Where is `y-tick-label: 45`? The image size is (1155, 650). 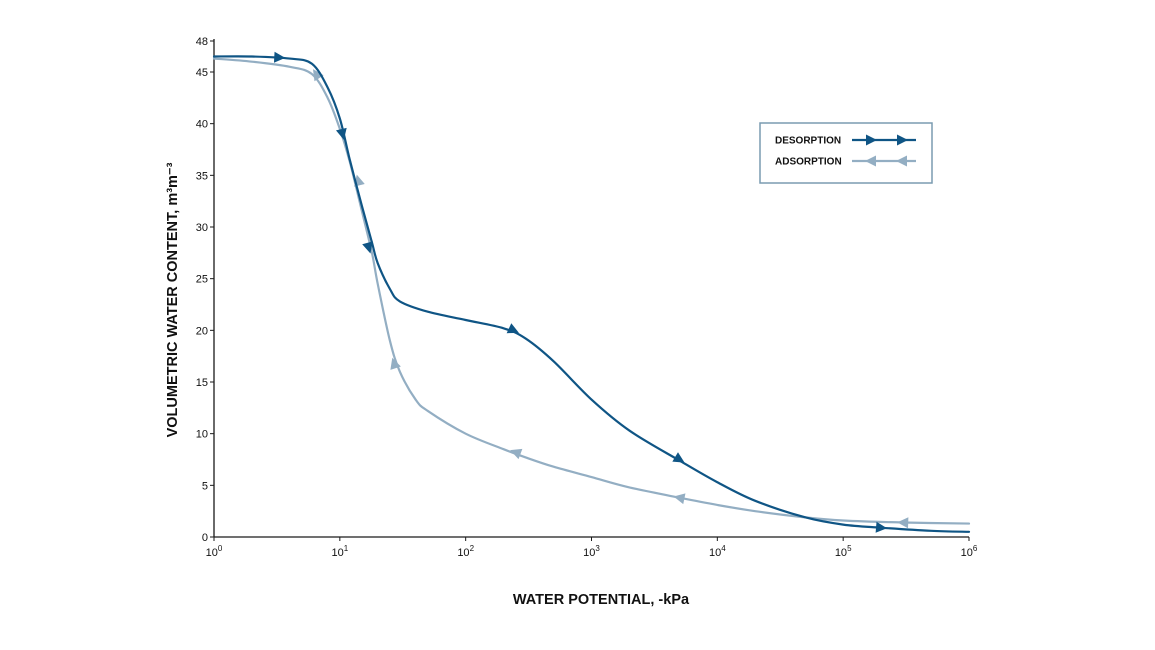
y-tick-label: 45 is located at coordinates (202, 73).